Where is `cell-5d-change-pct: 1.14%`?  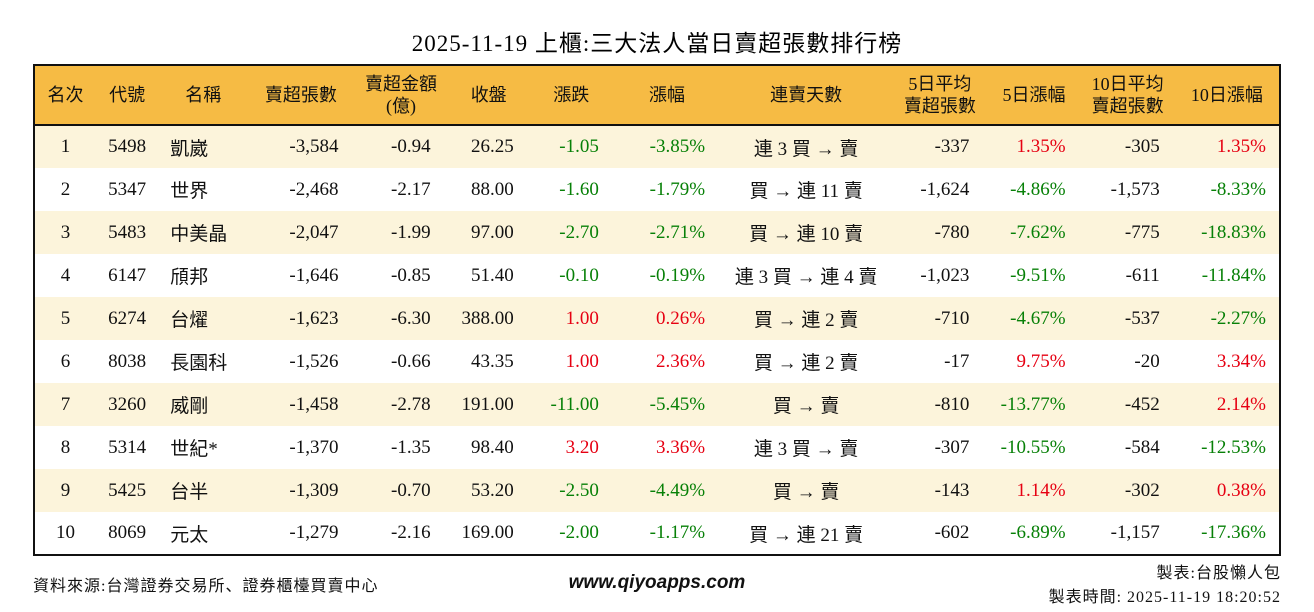
cell-5d-change-pct: 1.14% is located at coordinates (1041, 490).